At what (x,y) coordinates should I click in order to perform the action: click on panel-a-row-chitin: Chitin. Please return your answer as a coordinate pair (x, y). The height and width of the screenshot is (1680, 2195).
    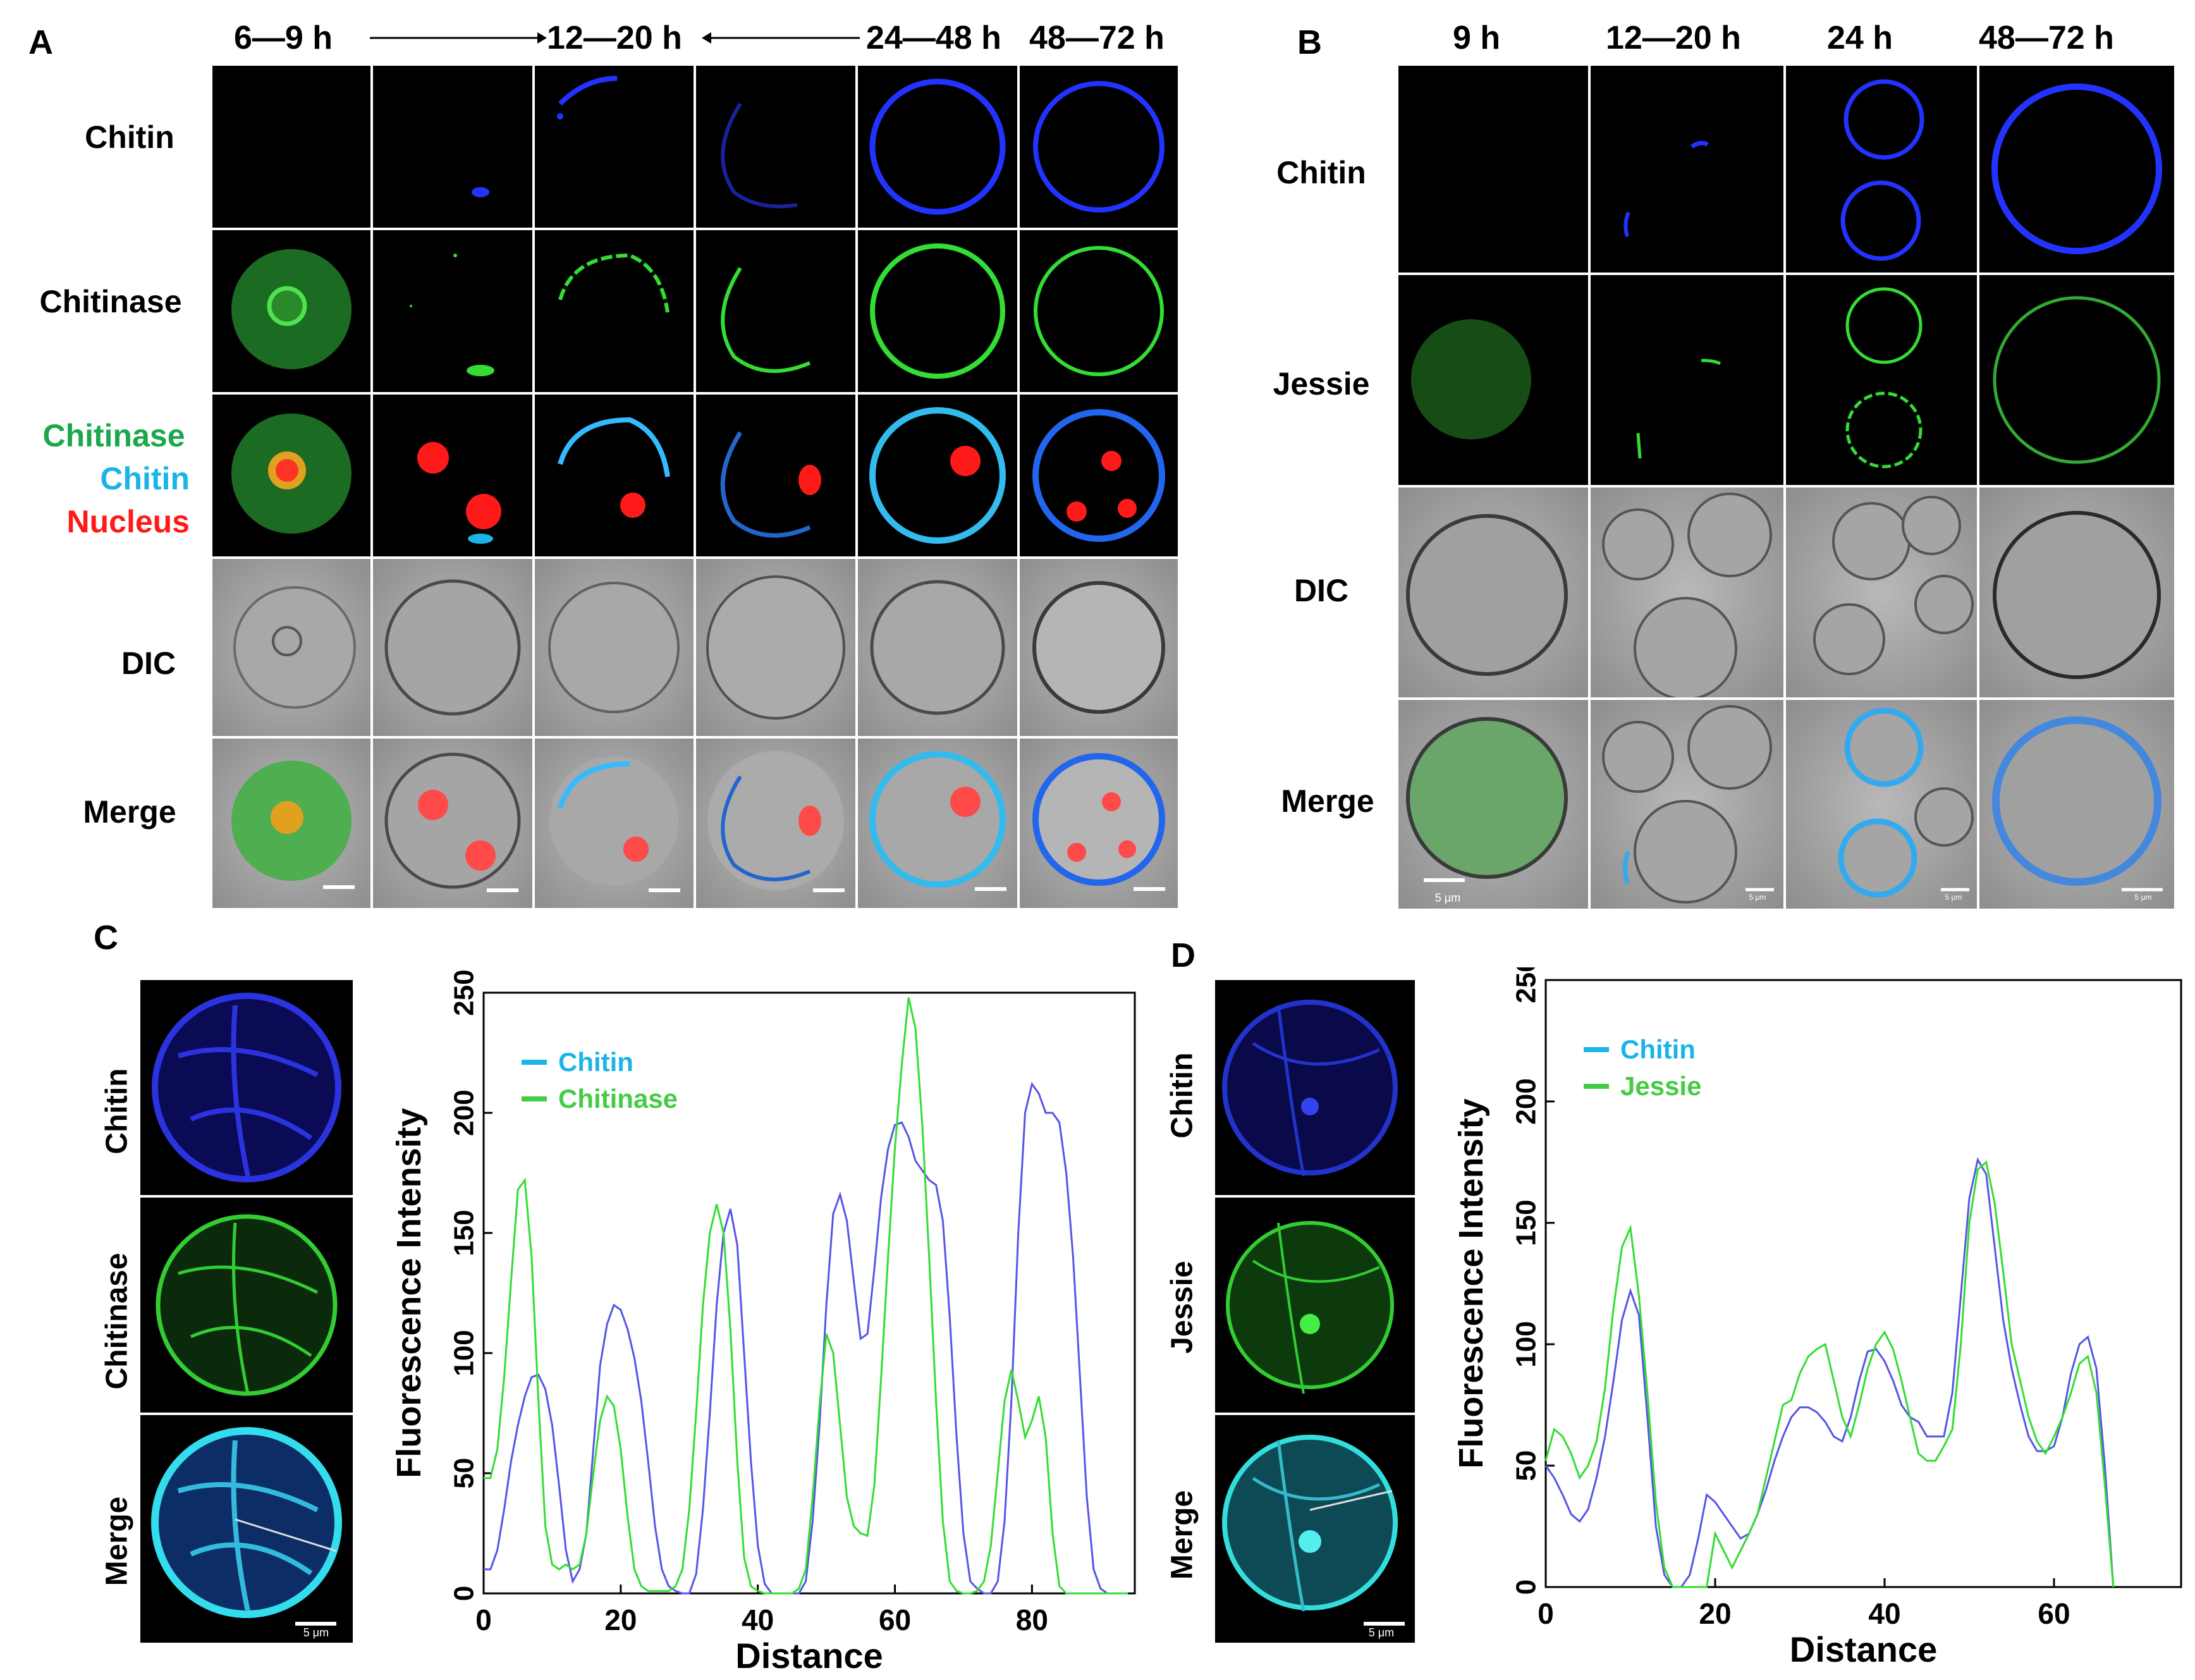
    Looking at the image, I should click on (130, 137).